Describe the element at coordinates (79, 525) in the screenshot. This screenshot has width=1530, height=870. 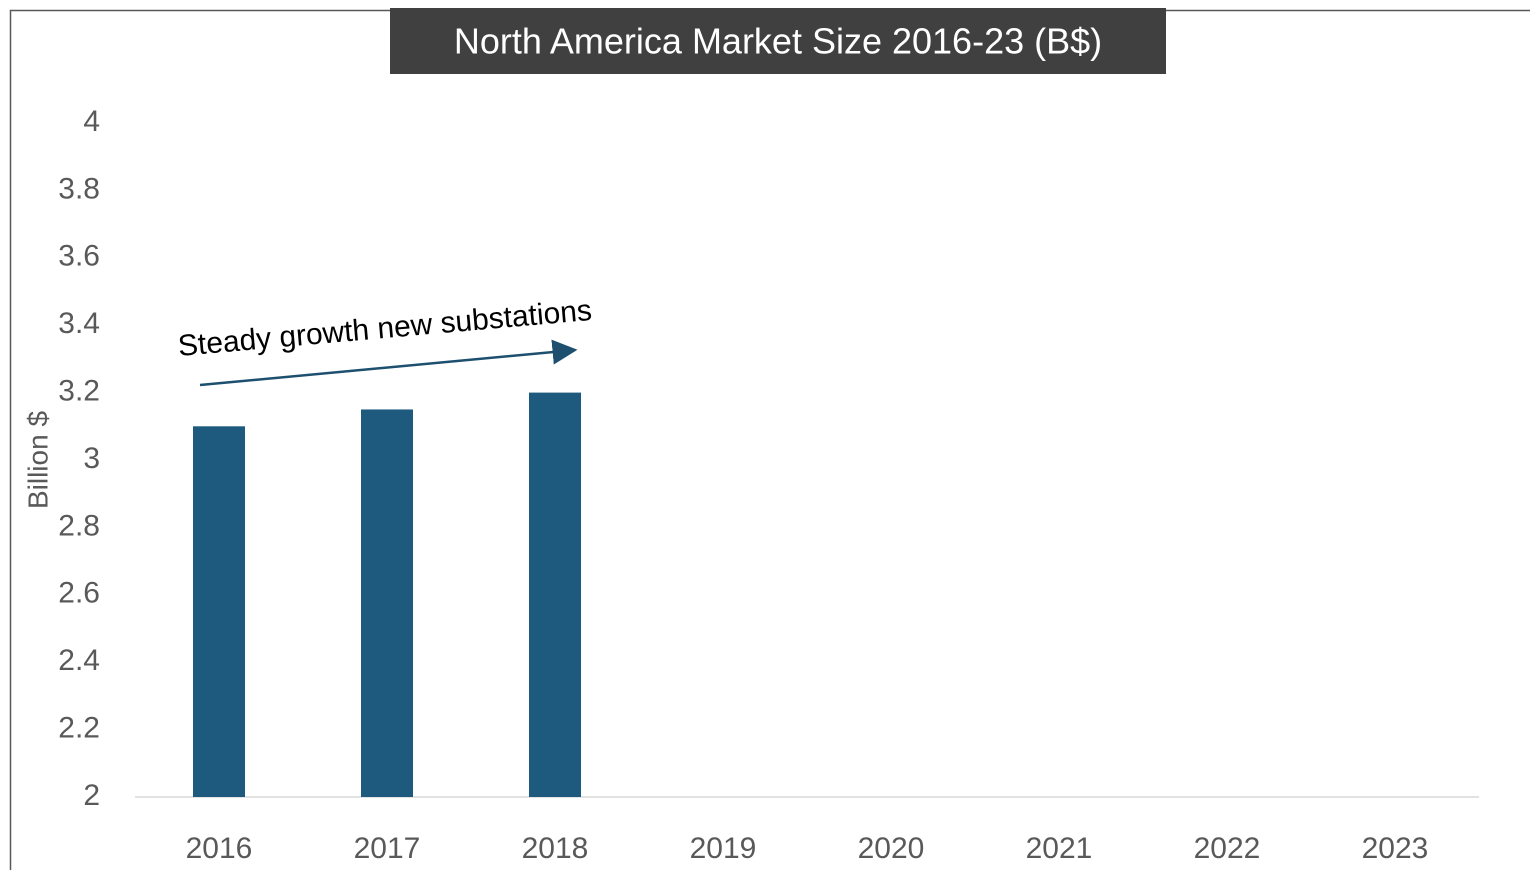
I see `y-tick-label: 2.8` at that location.